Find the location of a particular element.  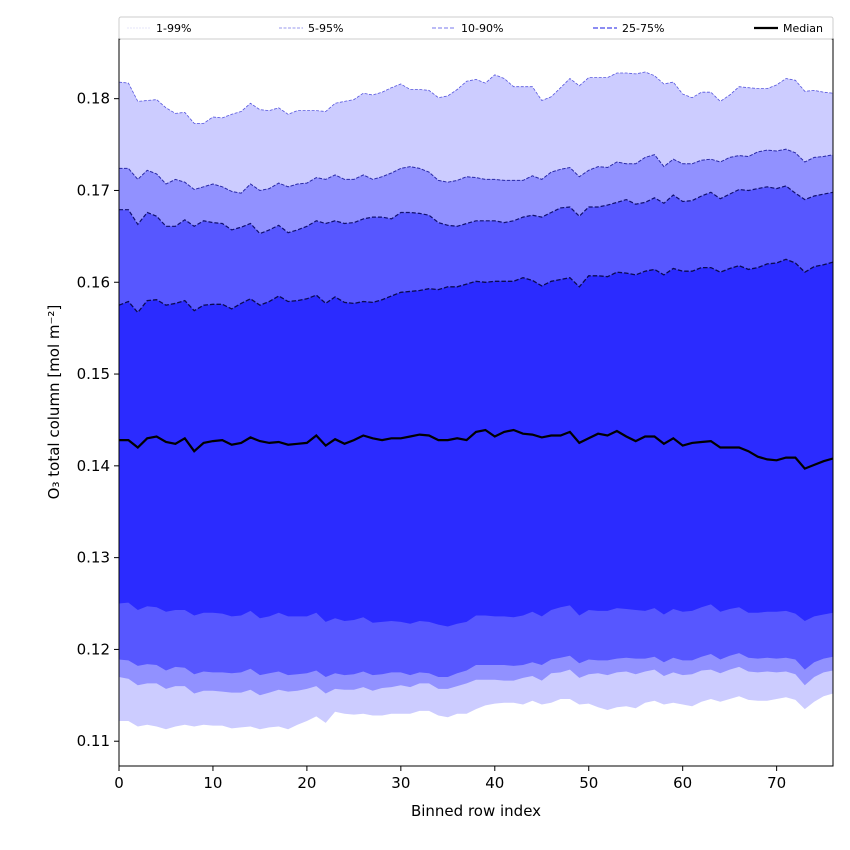

x-tick-label: 0 is located at coordinates (119, 783).